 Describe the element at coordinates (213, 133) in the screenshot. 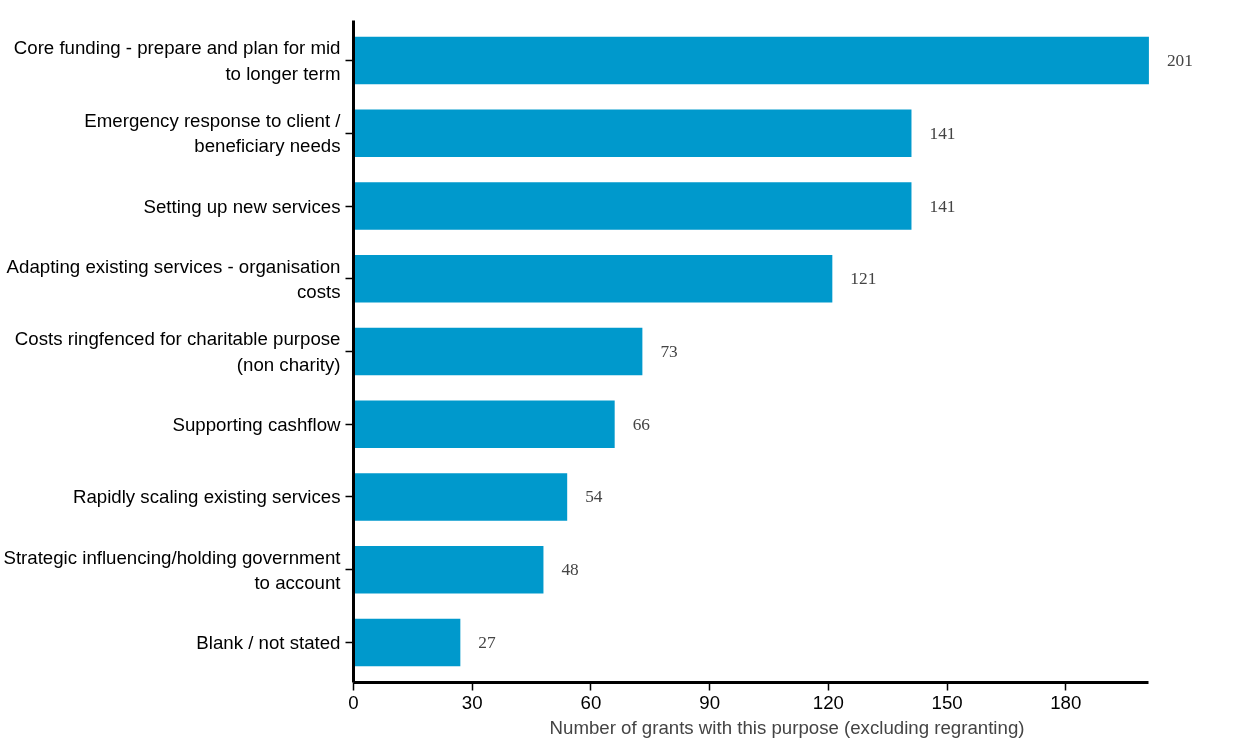

I see `y-tick-label: Emergency response to client / beneficiary needs` at that location.